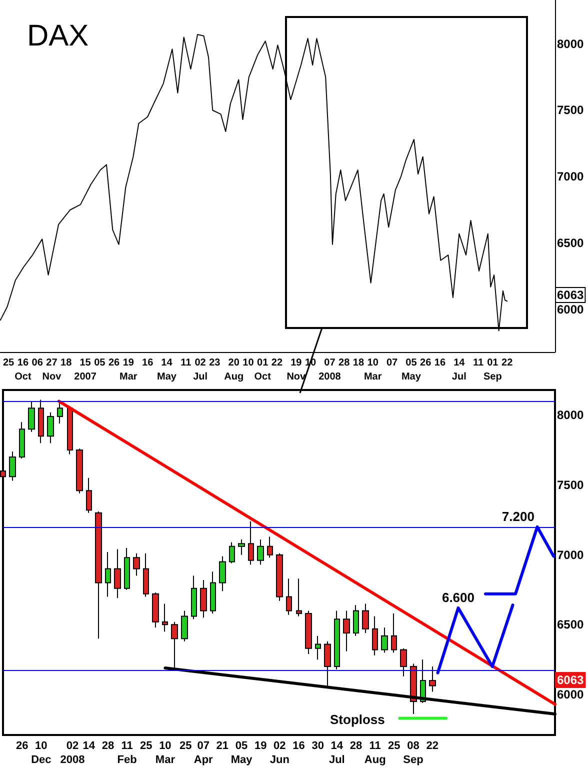 Image resolution: width=588 pixels, height=768 pixels. Describe the element at coordinates (100, 363) in the screenshot. I see `x-tick-label: 05` at that location.